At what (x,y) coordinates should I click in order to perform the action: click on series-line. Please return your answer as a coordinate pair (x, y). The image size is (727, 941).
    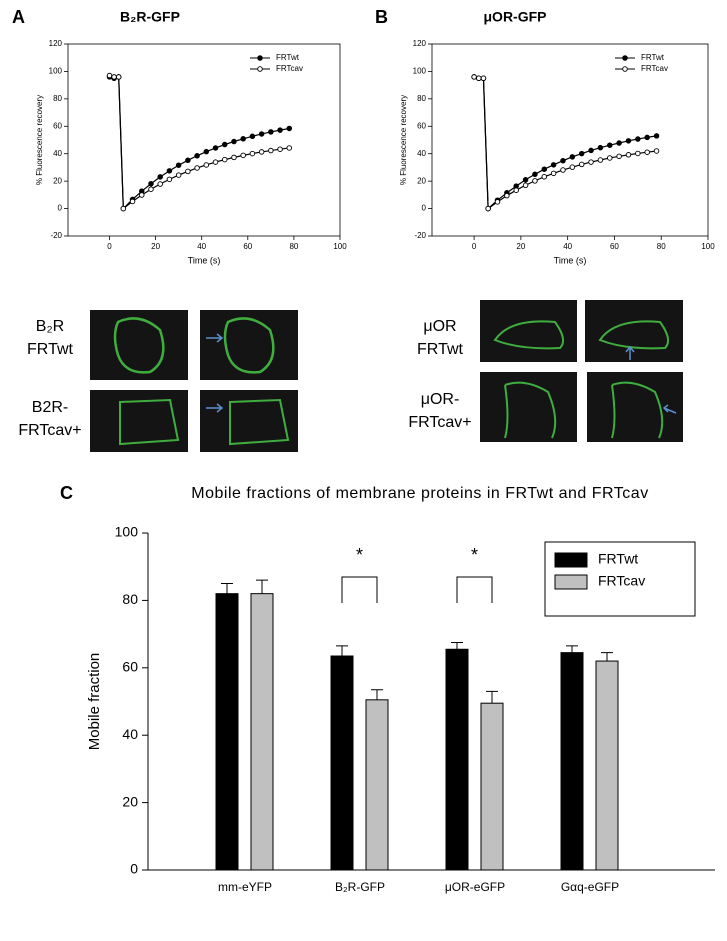
    Looking at the image, I should click on (565, 143).